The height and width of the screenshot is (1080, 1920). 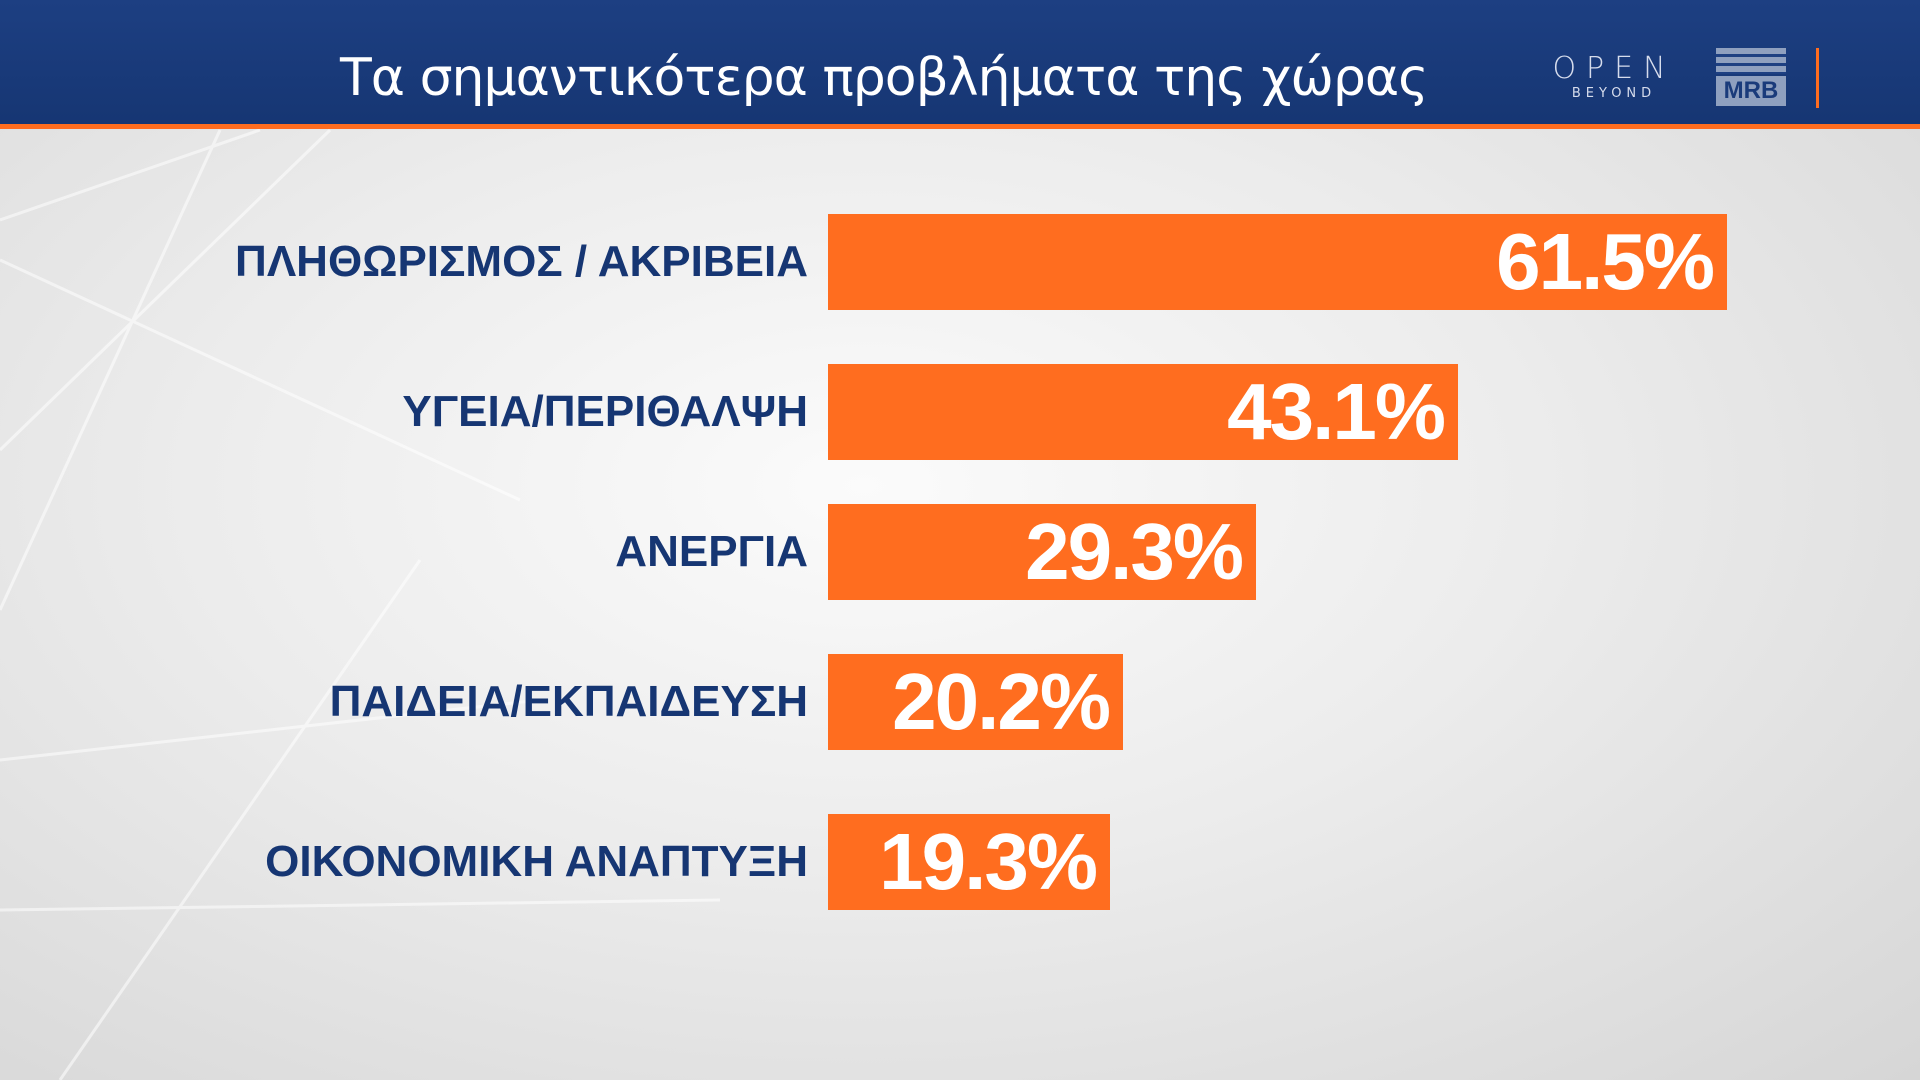 What do you see at coordinates (1751, 91) in the screenshot?
I see `mrb-logo-text: MRB` at bounding box center [1751, 91].